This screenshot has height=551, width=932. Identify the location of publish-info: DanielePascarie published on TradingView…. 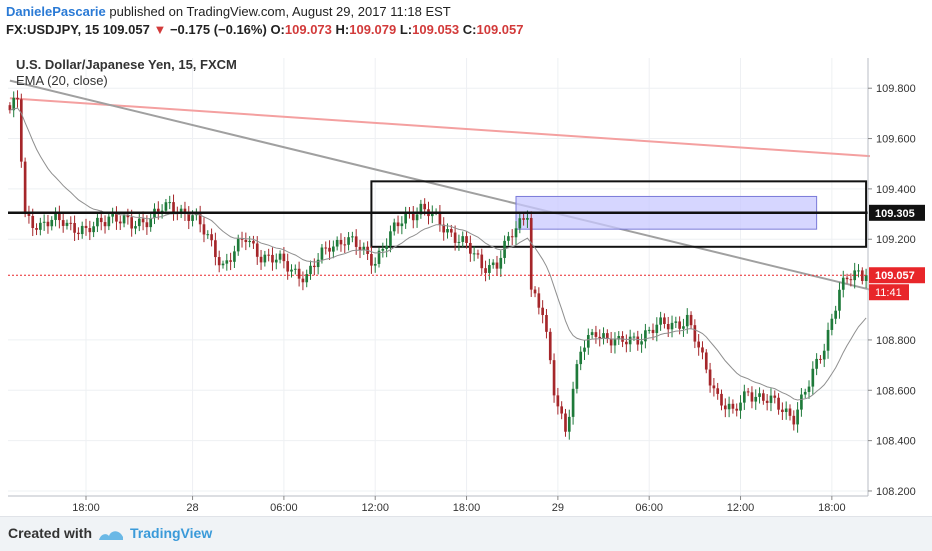
(228, 11).